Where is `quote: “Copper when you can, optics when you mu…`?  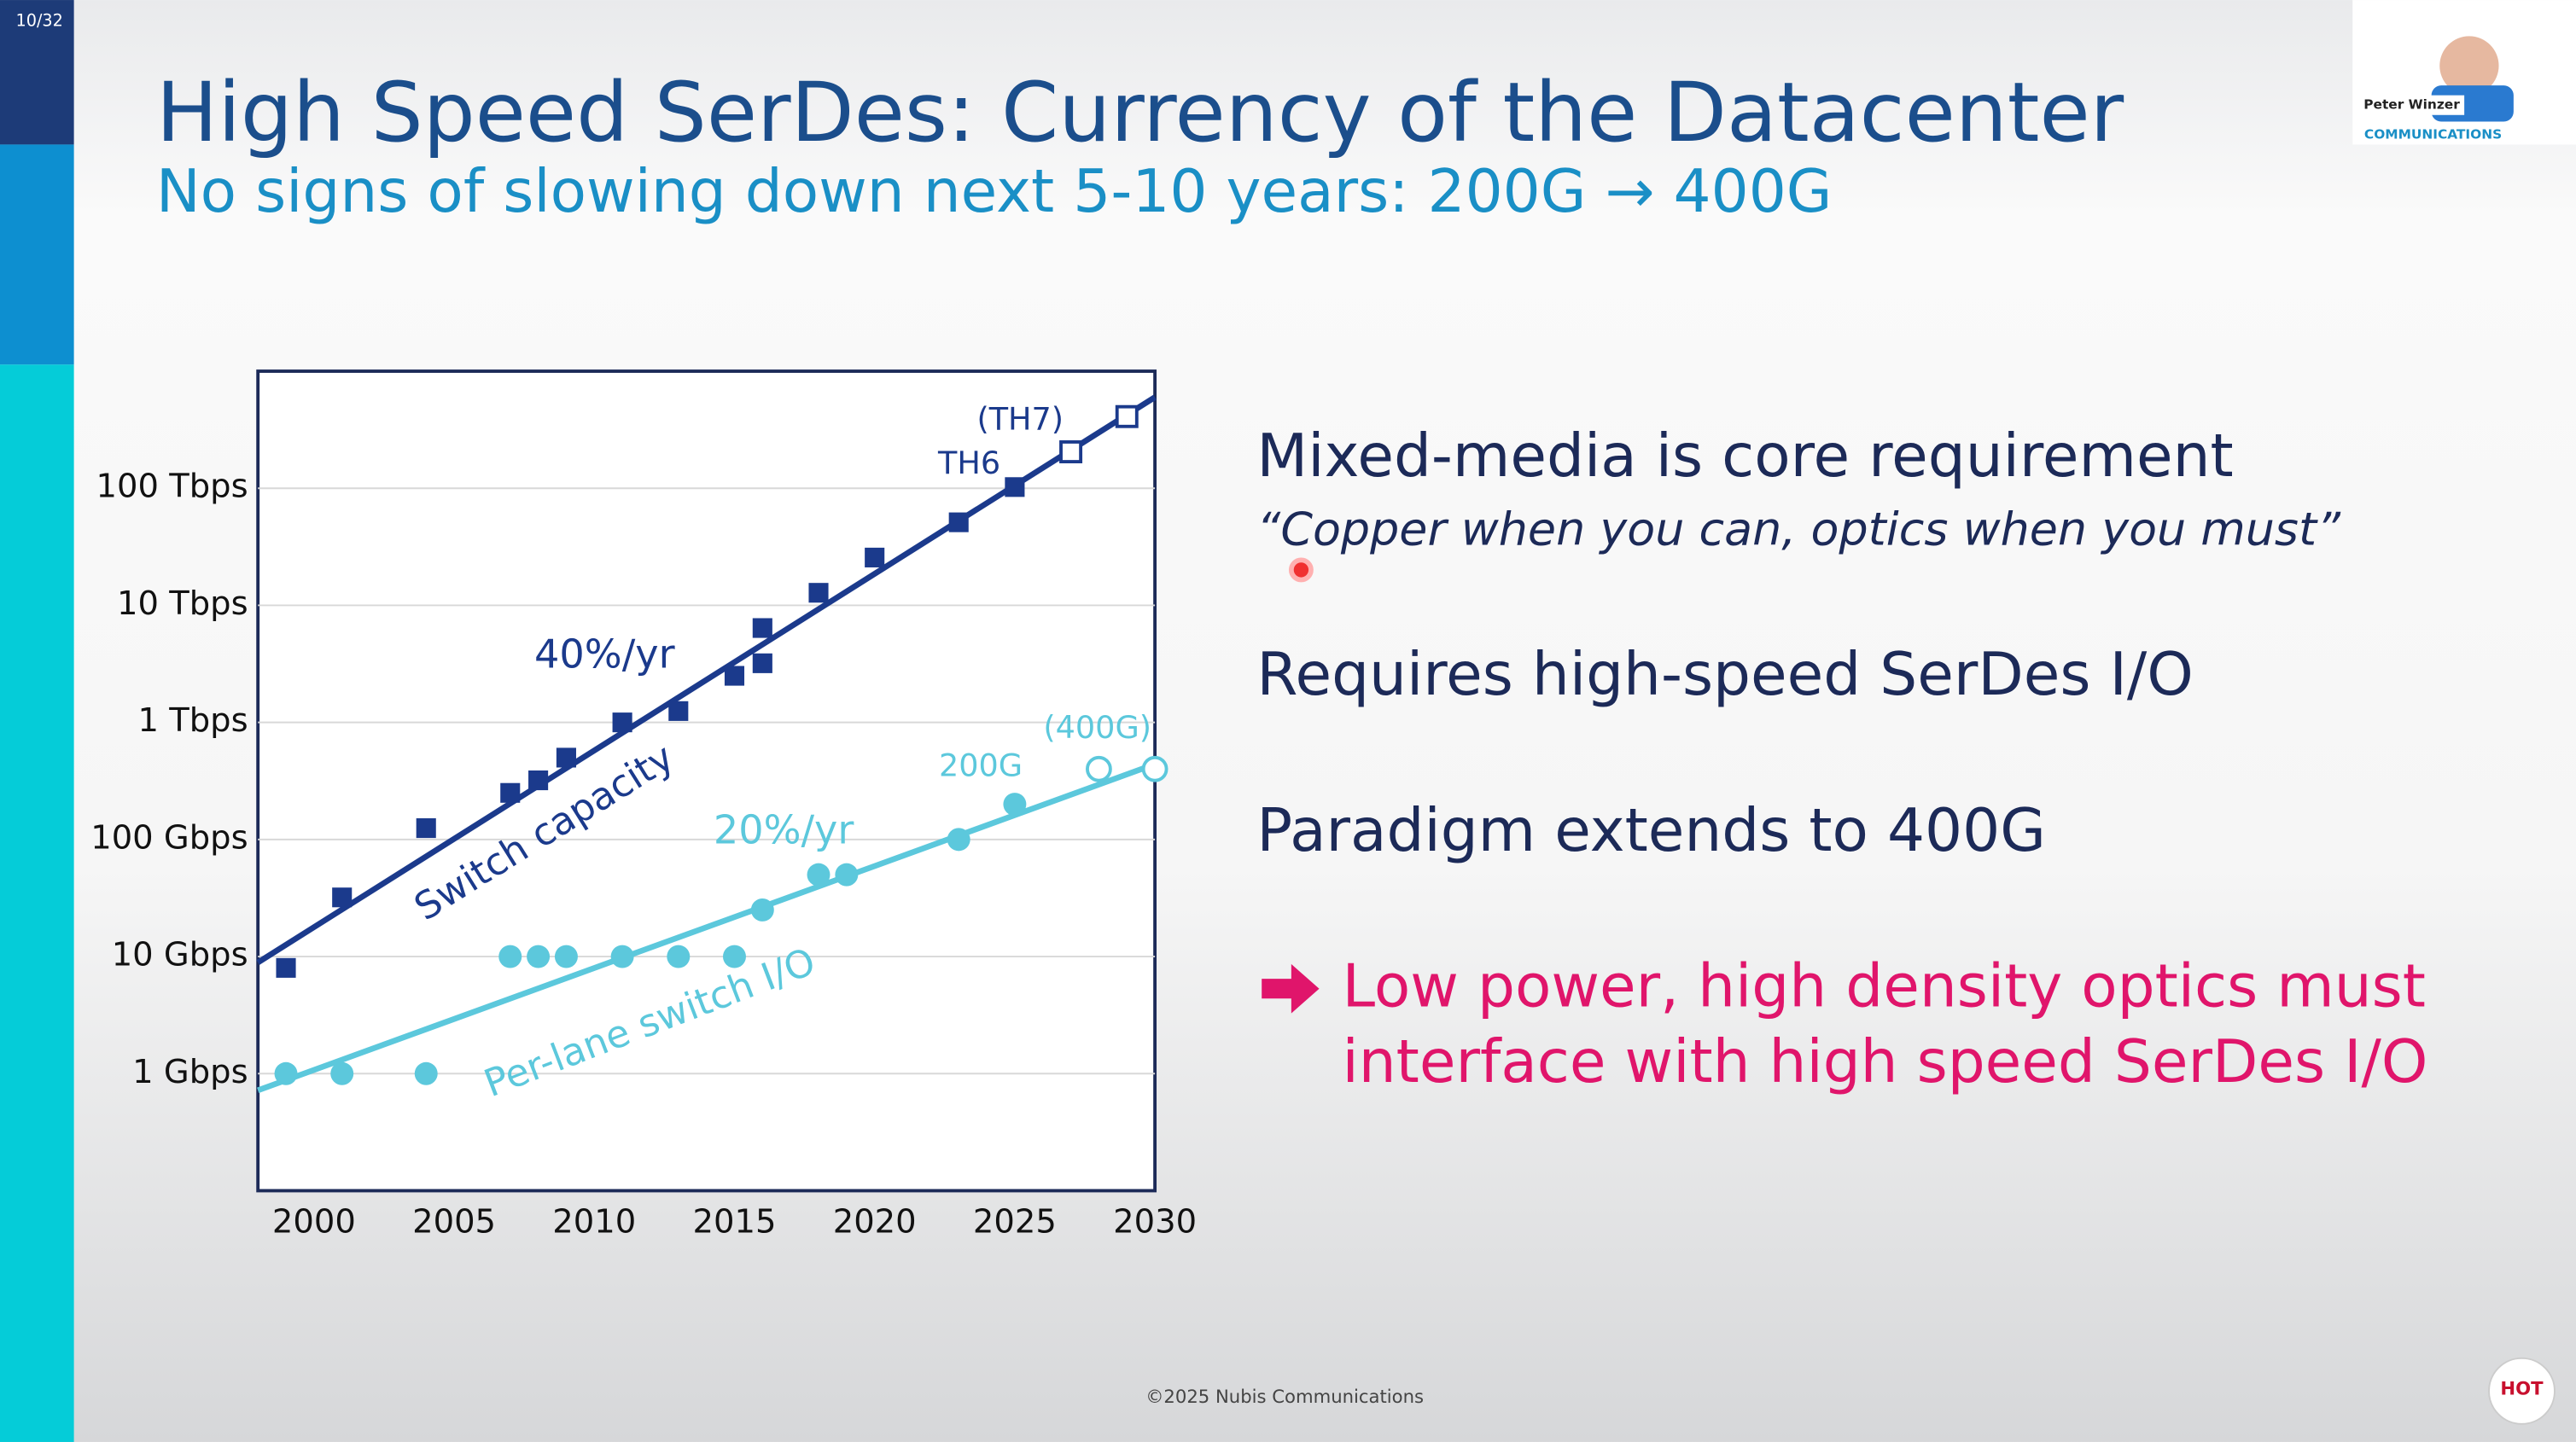 quote: “Copper when you can, optics when you mu… is located at coordinates (1798, 528).